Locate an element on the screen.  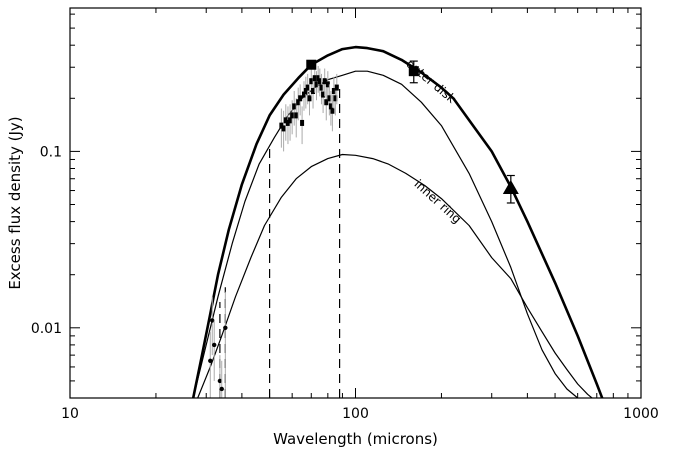
outer-disk-label: outer disk is located at coordinates (430, 81).